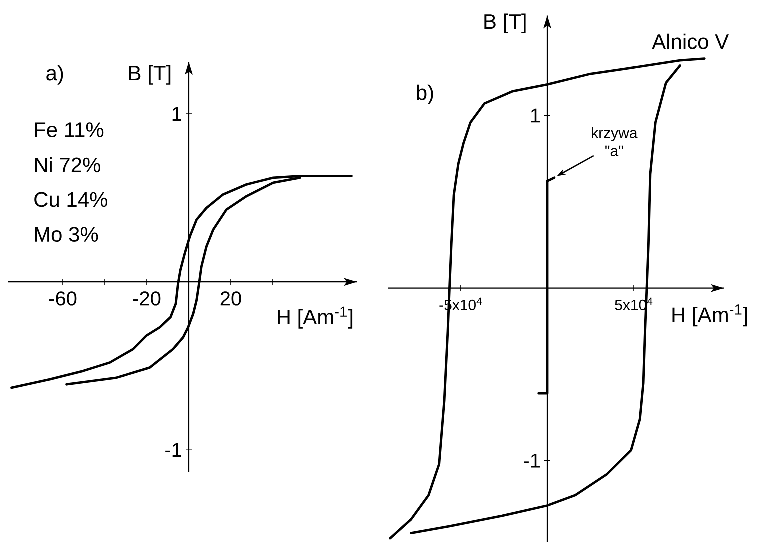  Describe the element at coordinates (231, 299) in the screenshot. I see `x-tick-label: 20` at that location.